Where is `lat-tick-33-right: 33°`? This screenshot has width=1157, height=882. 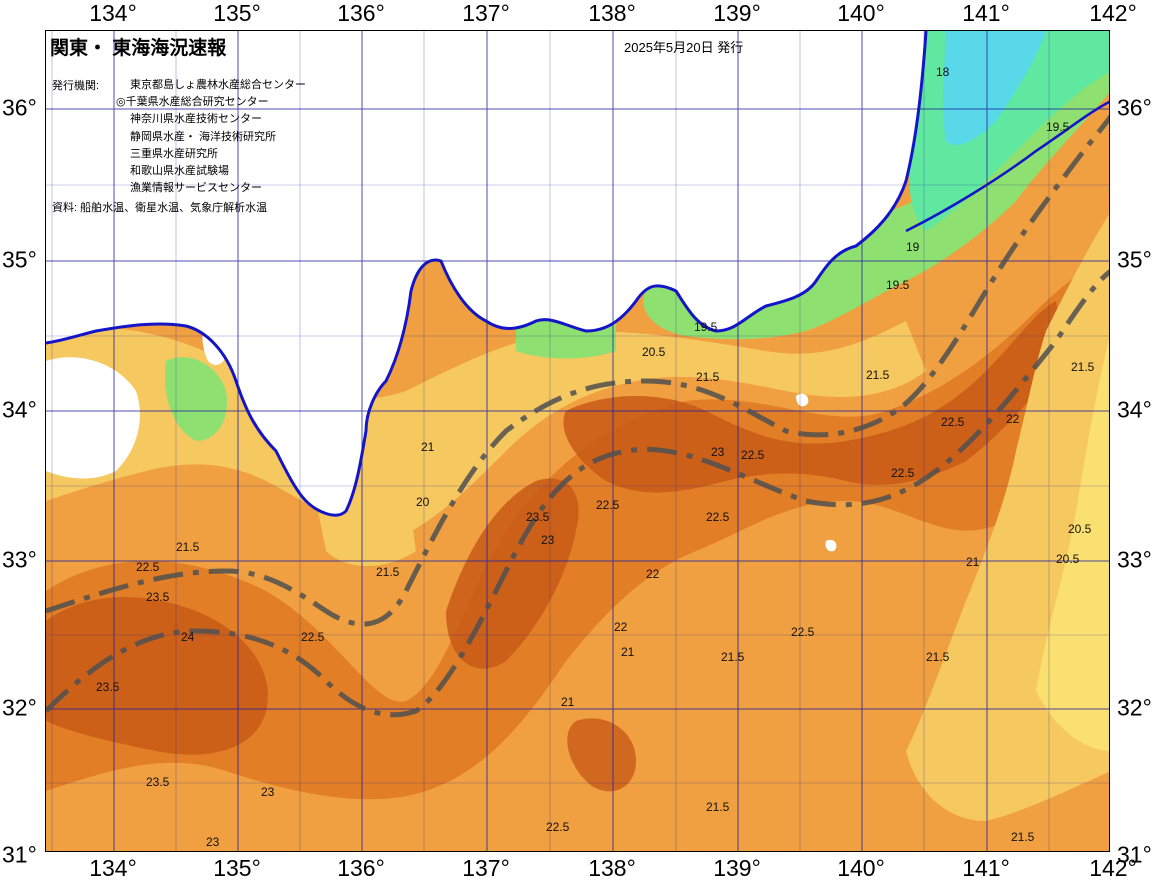 lat-tick-33-right: 33° is located at coordinates (1134, 559).